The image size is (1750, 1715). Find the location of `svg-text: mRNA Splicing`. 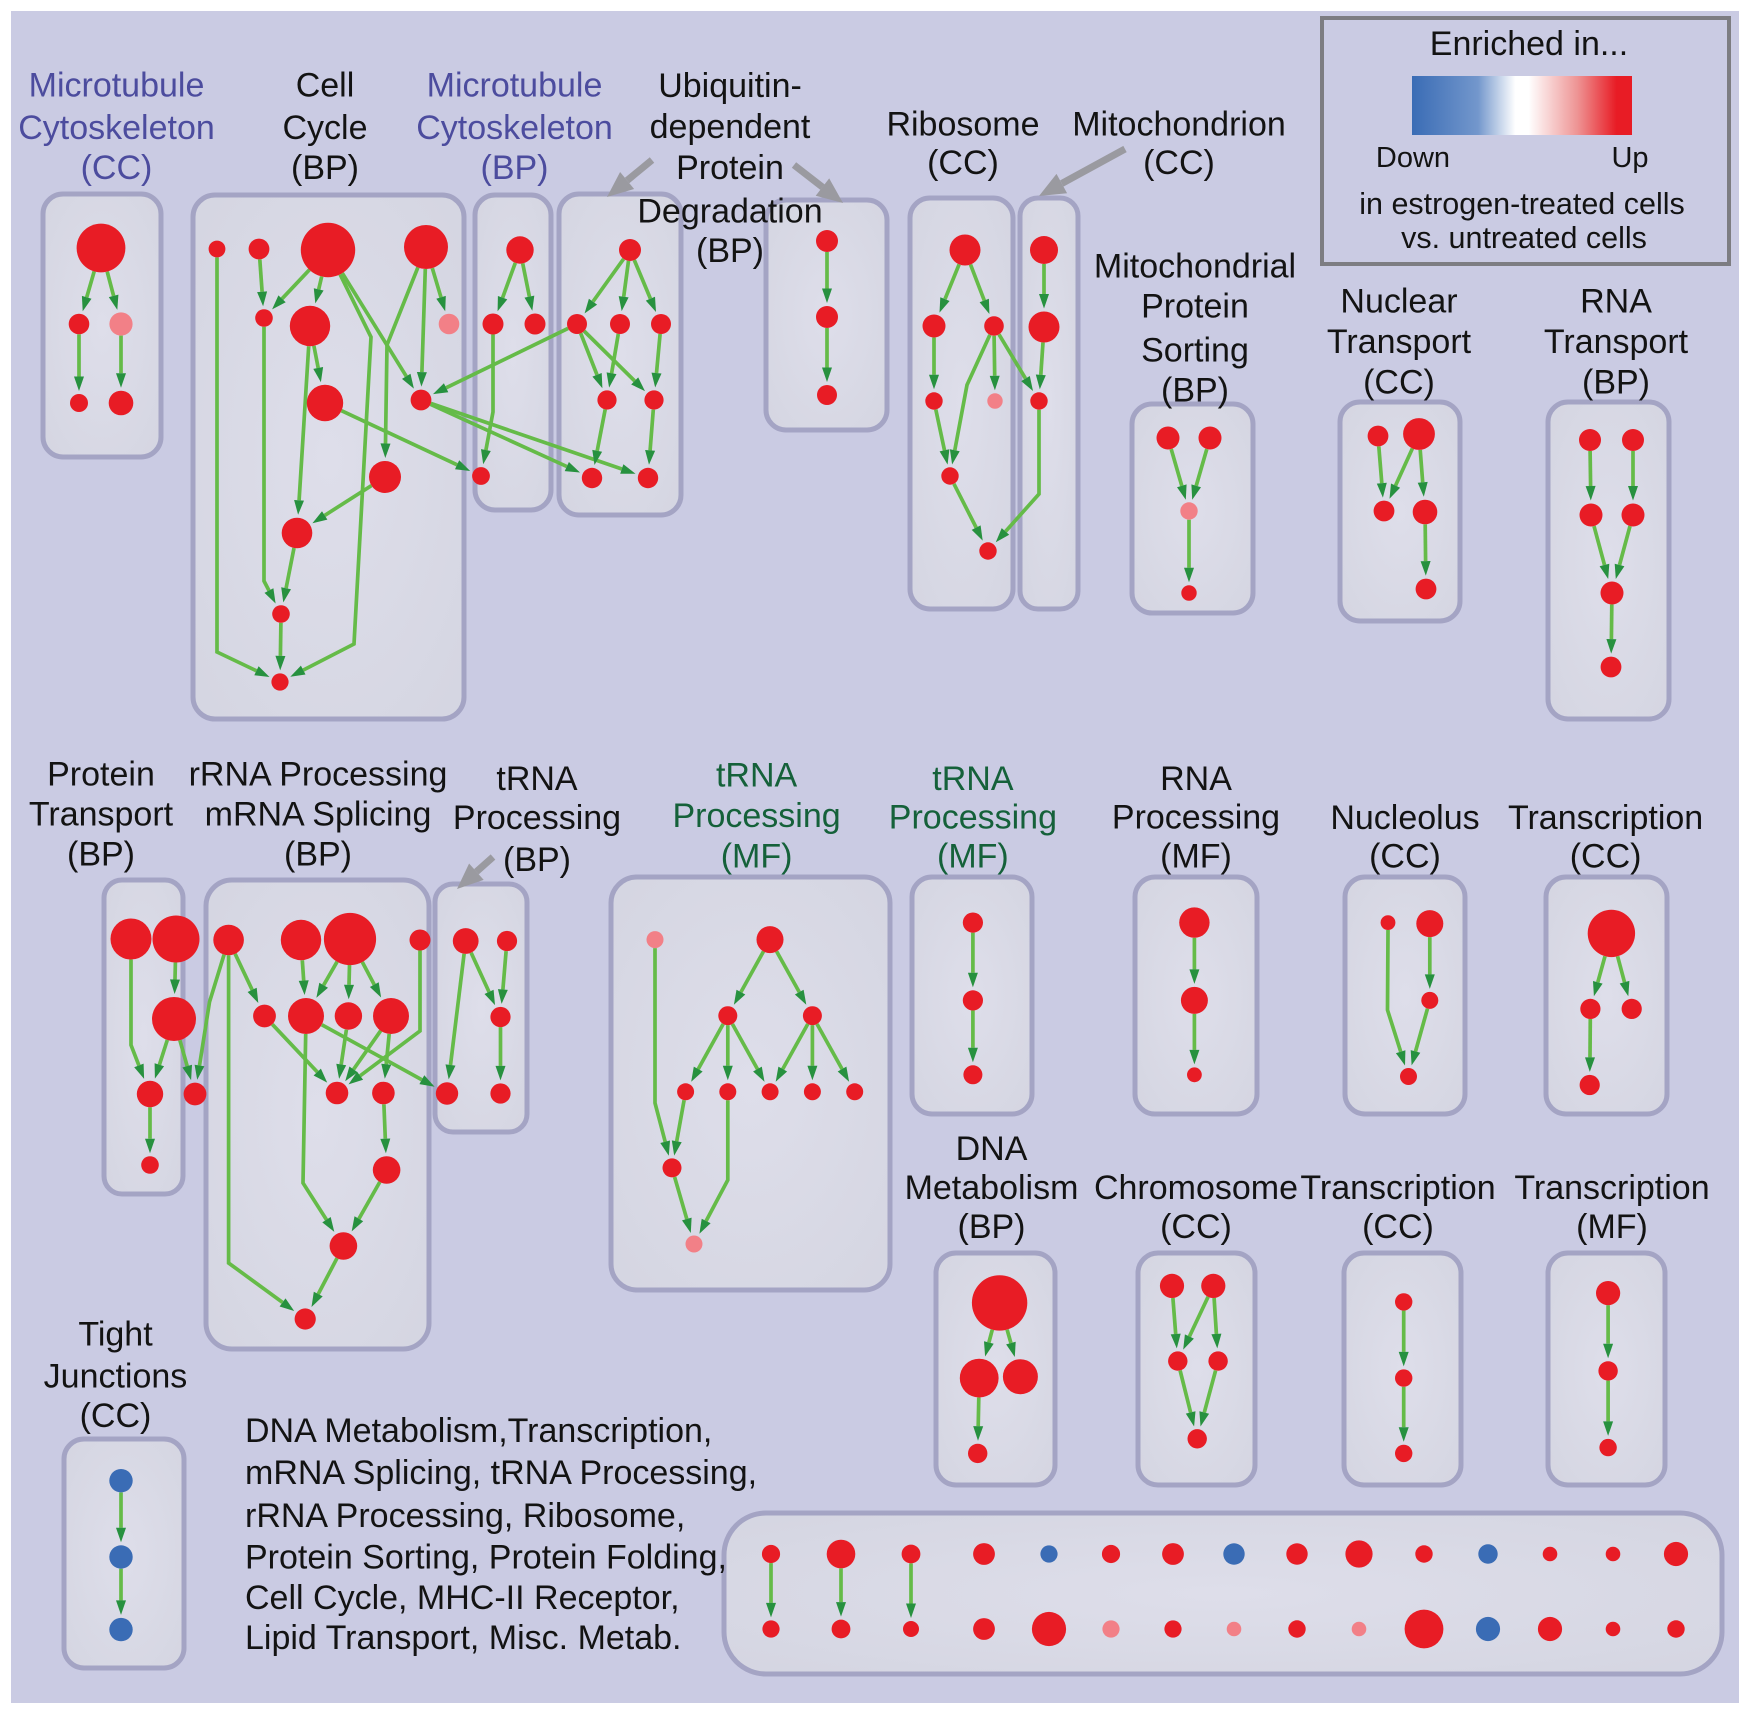

svg-text: mRNA Splicing is located at coordinates (318, 815).